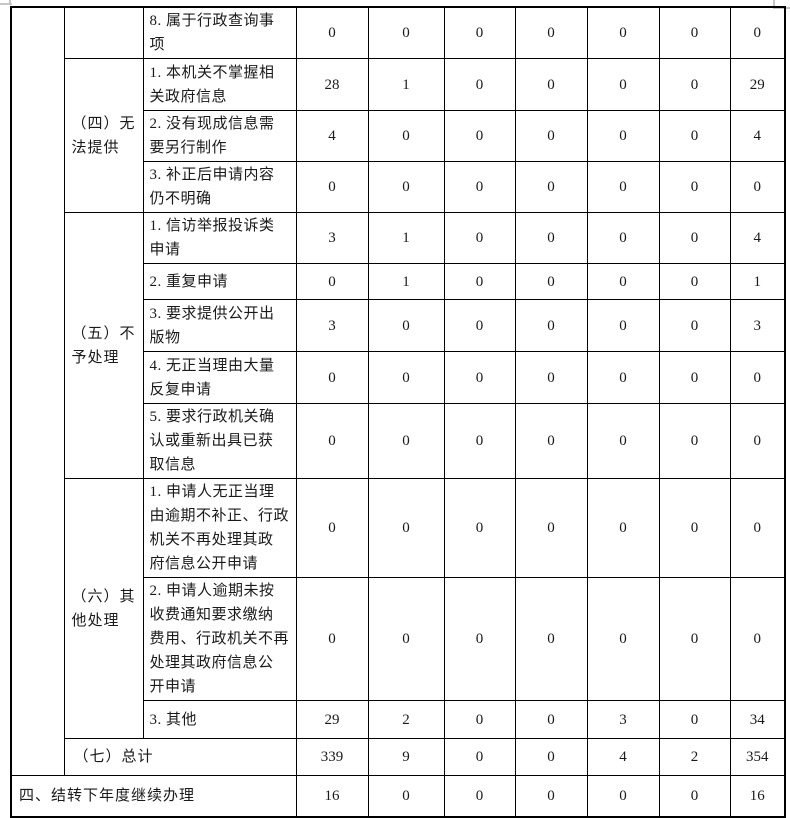 The image size is (790, 818). What do you see at coordinates (180, 757) in the screenshot?
I see `total-label-cell: （七）总计` at bounding box center [180, 757].